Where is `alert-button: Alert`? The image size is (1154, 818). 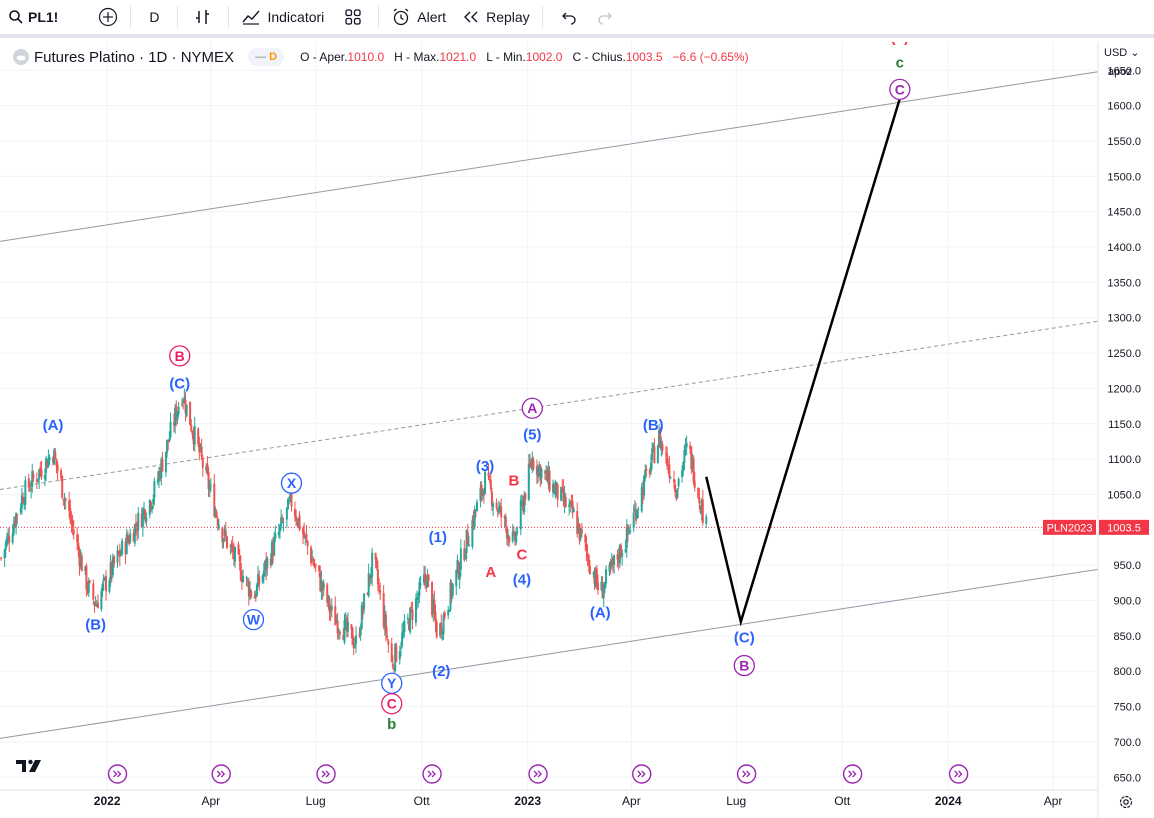 alert-button: Alert is located at coordinates (418, 18).